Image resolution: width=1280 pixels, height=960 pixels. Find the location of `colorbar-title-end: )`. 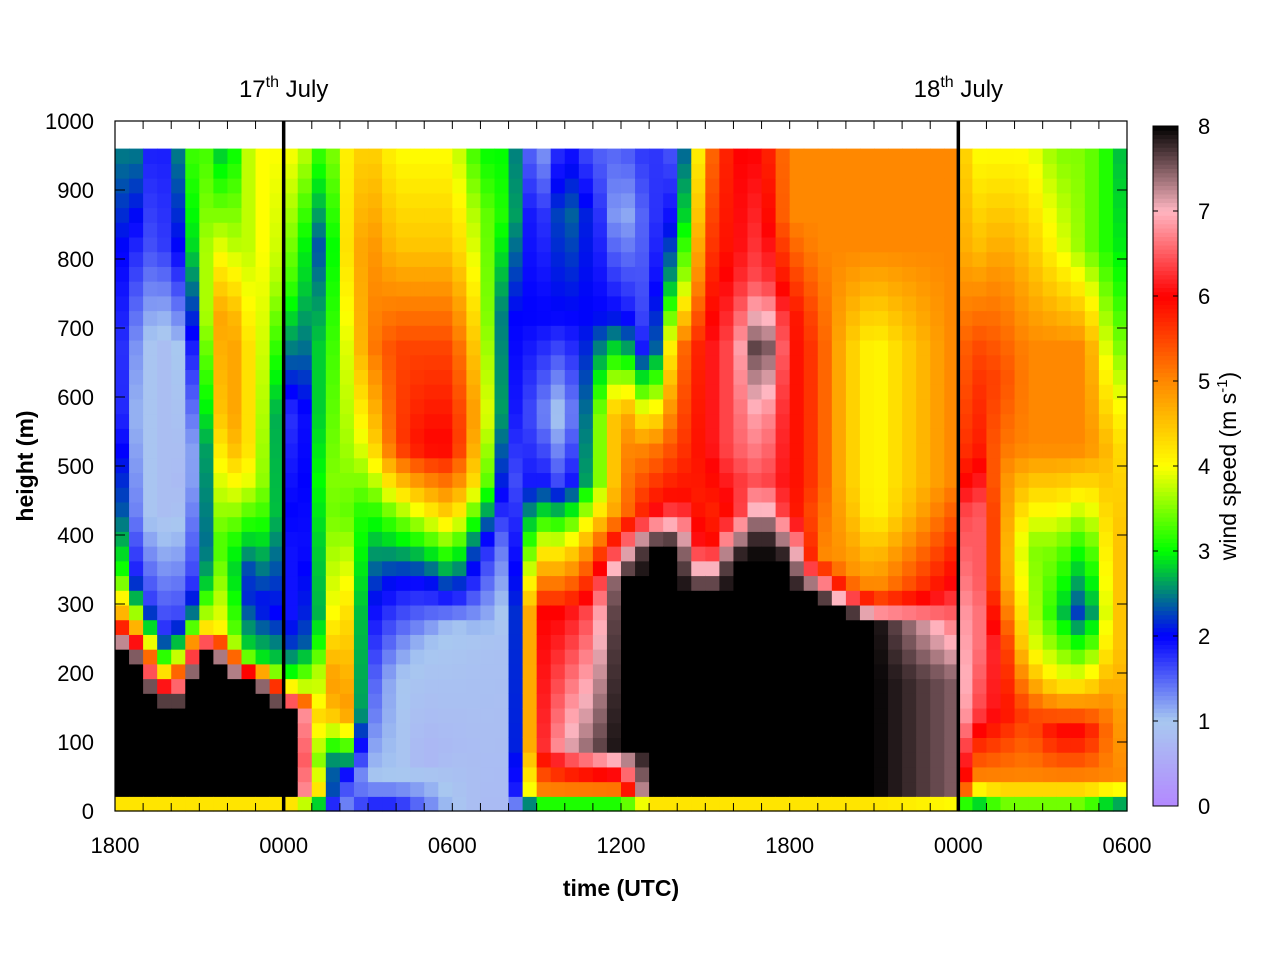

colorbar-title-end: ) is located at coordinates (1228, 376).